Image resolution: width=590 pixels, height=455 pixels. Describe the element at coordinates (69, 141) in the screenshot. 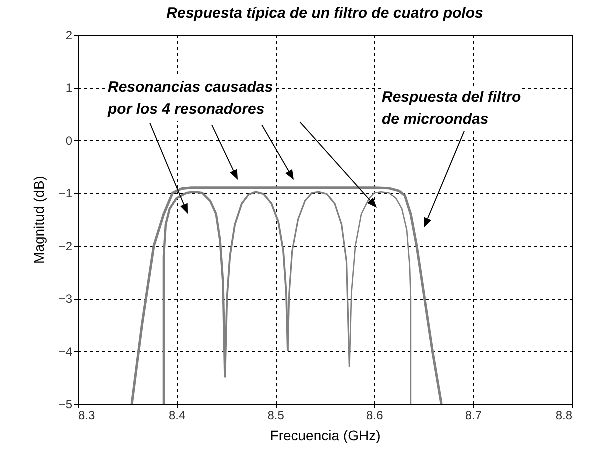

I see `y-tick-label: 0` at that location.